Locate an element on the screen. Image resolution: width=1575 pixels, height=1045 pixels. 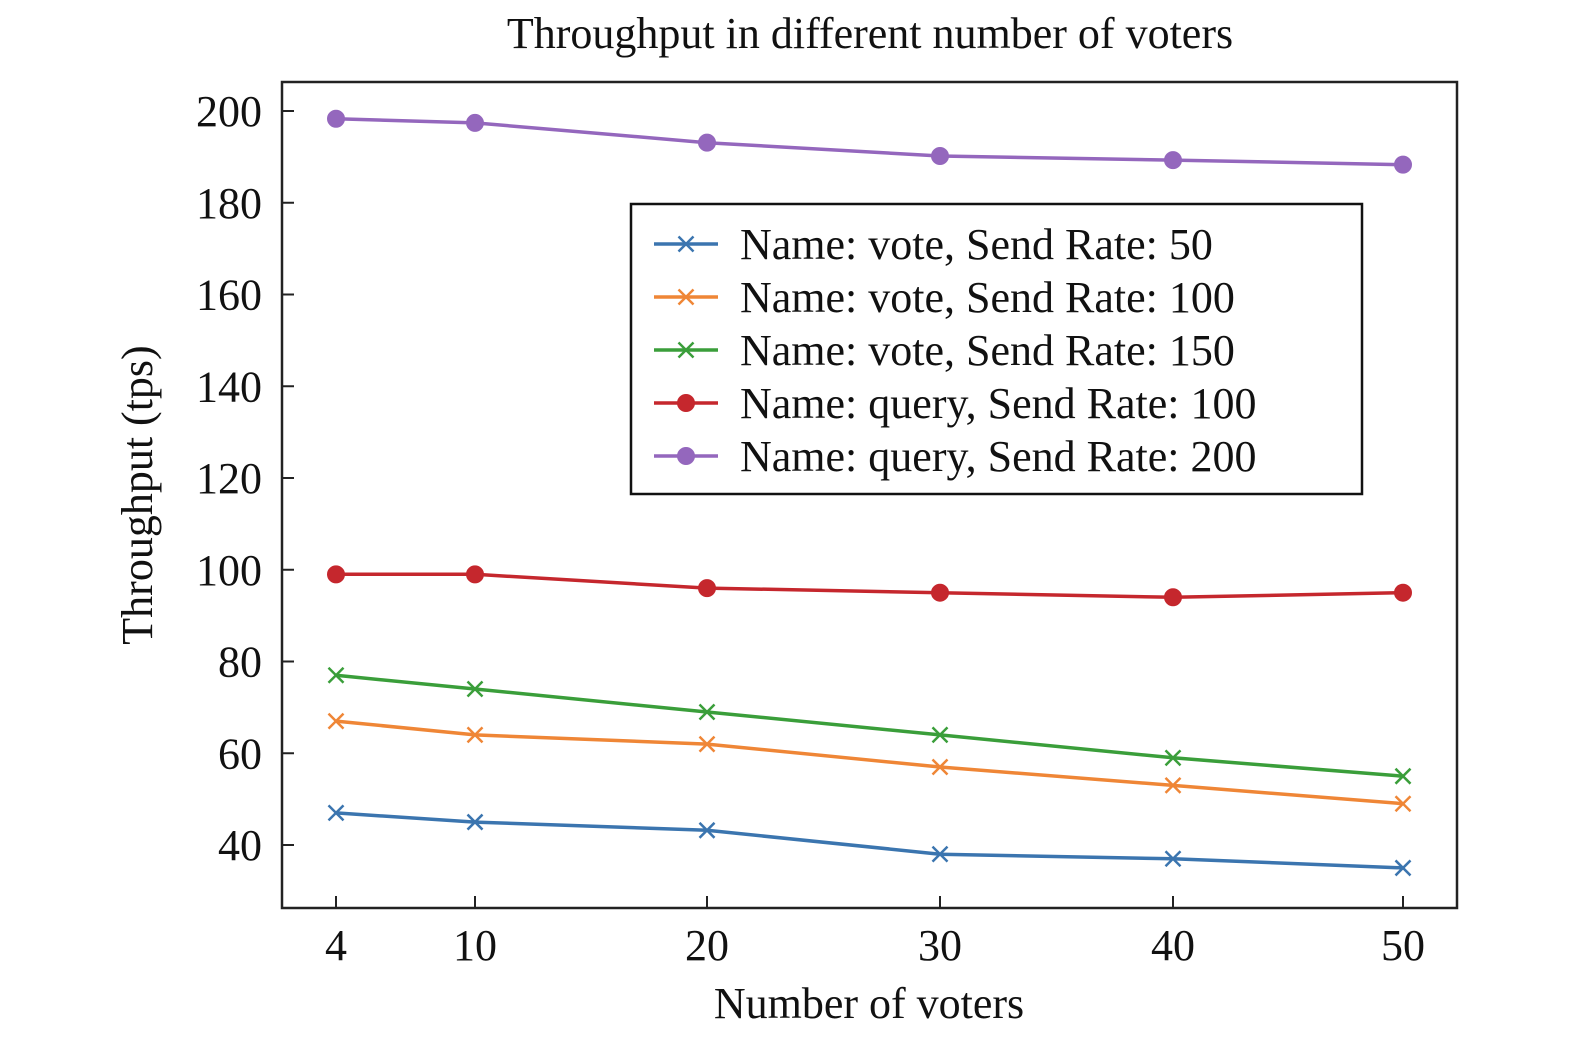
legend-item: Name: query, Send Rate: 200 is located at coordinates (955, 456).